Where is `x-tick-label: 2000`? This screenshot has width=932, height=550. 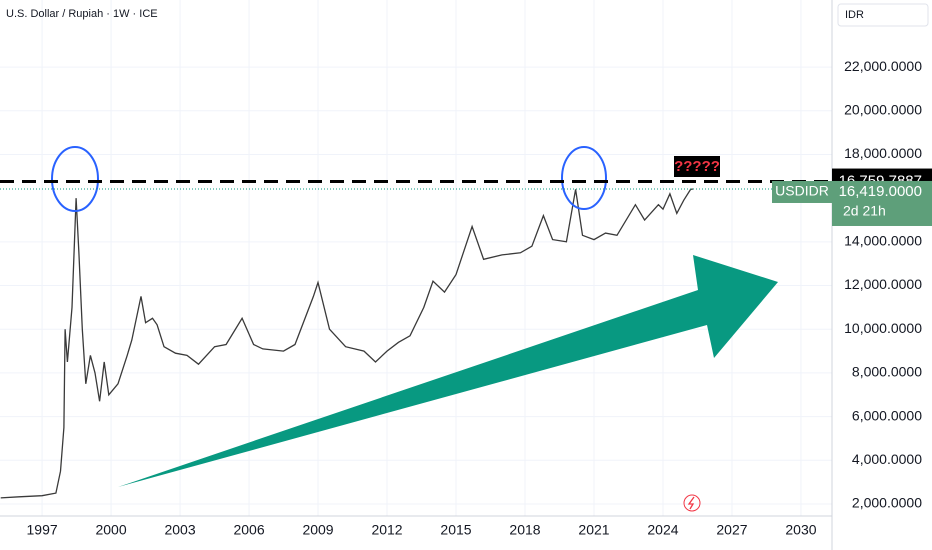 x-tick-label: 2000 is located at coordinates (110, 530).